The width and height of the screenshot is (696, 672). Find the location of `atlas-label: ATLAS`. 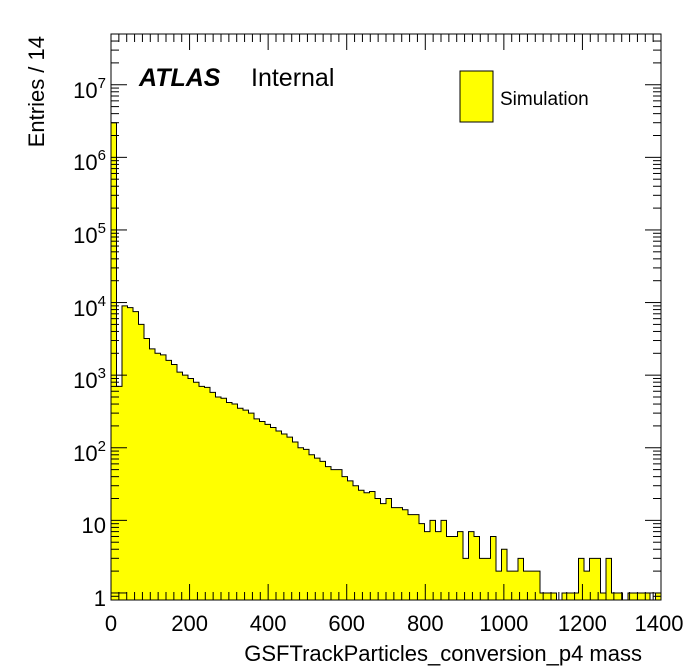

atlas-label: ATLAS is located at coordinates (179, 78).